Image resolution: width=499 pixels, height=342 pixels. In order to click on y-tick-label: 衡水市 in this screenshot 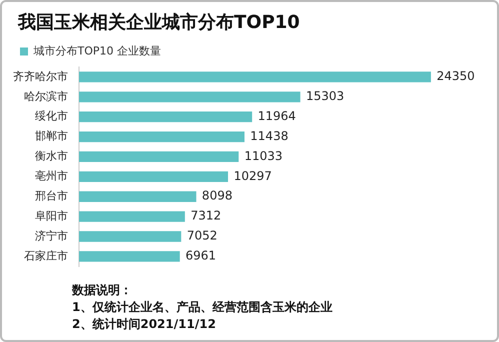, I will do `click(51, 156)`.